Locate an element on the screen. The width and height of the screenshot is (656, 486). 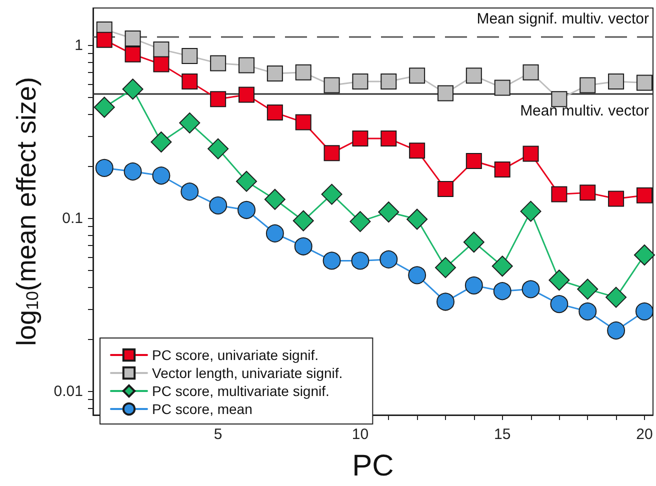
legend-label: PC score, multivariate signif. is located at coordinates (241, 391).